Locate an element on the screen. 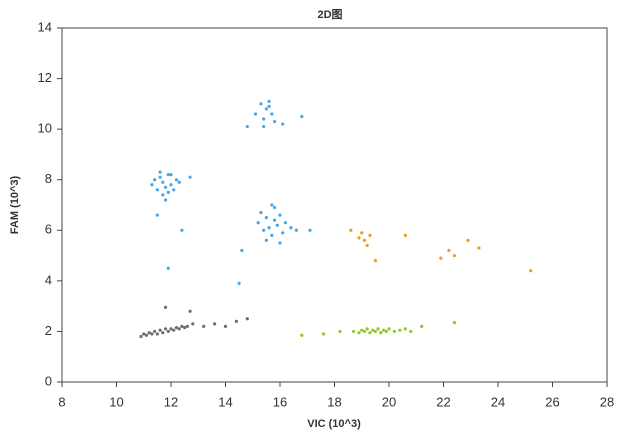 This screenshot has width=628, height=444. y-tick-label: 14 is located at coordinates (45, 26).